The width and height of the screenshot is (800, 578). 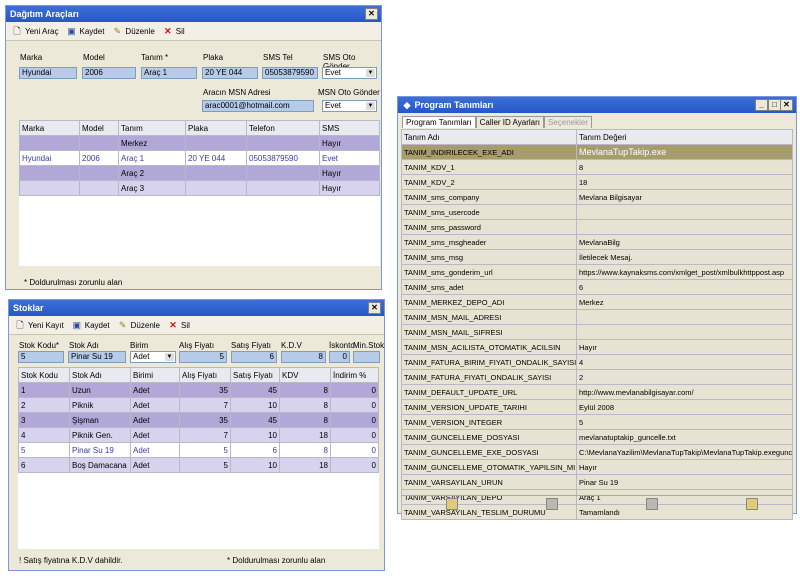 What do you see at coordinates (597, 497) in the screenshot?
I see `property-row: TANIM_VARSAYILAN_DEPO Araç 1` at bounding box center [597, 497].